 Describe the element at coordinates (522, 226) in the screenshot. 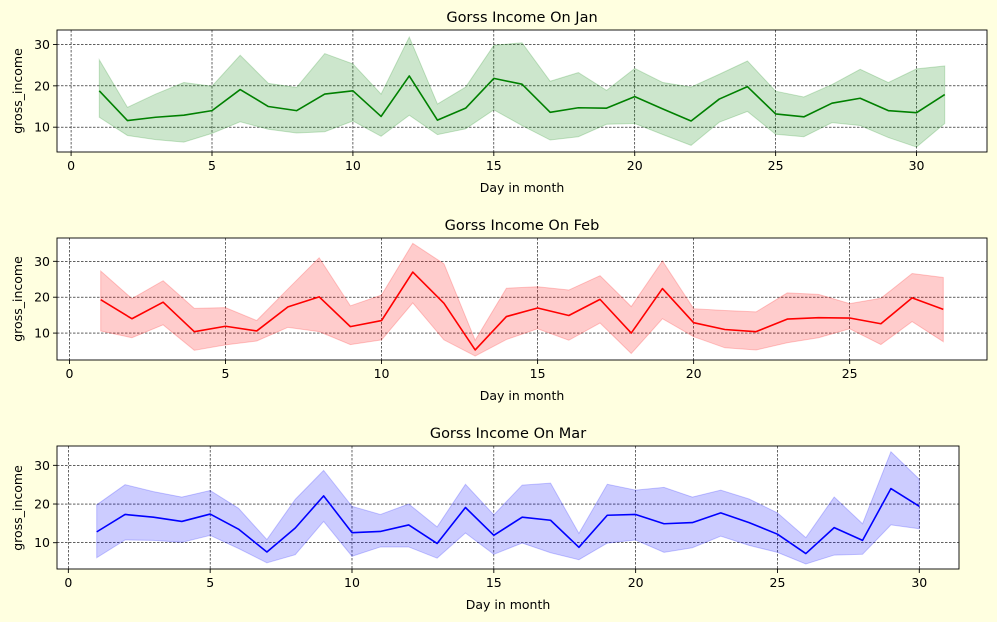

I see `chart-title: Gorss Income On Feb` at that location.